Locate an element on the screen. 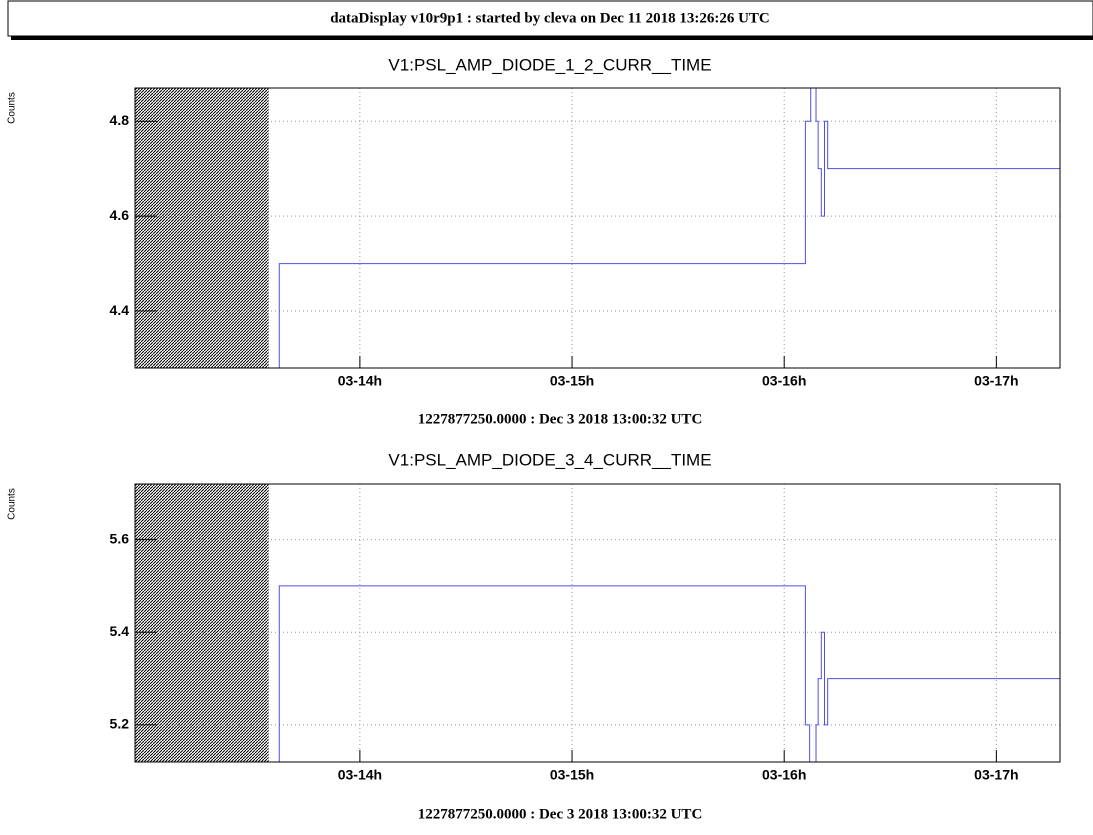 The width and height of the screenshot is (1093, 835). header-box is located at coordinates (550, 18).